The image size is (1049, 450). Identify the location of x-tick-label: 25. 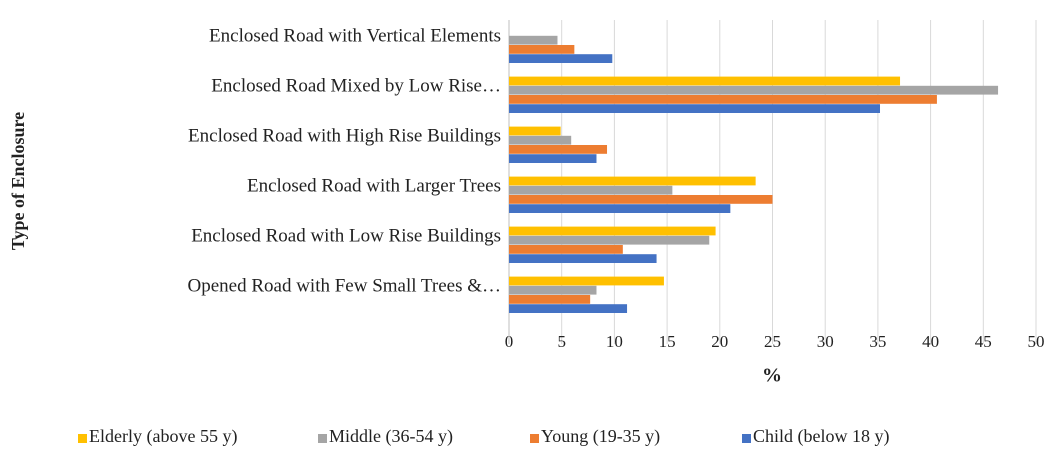
(772, 341).